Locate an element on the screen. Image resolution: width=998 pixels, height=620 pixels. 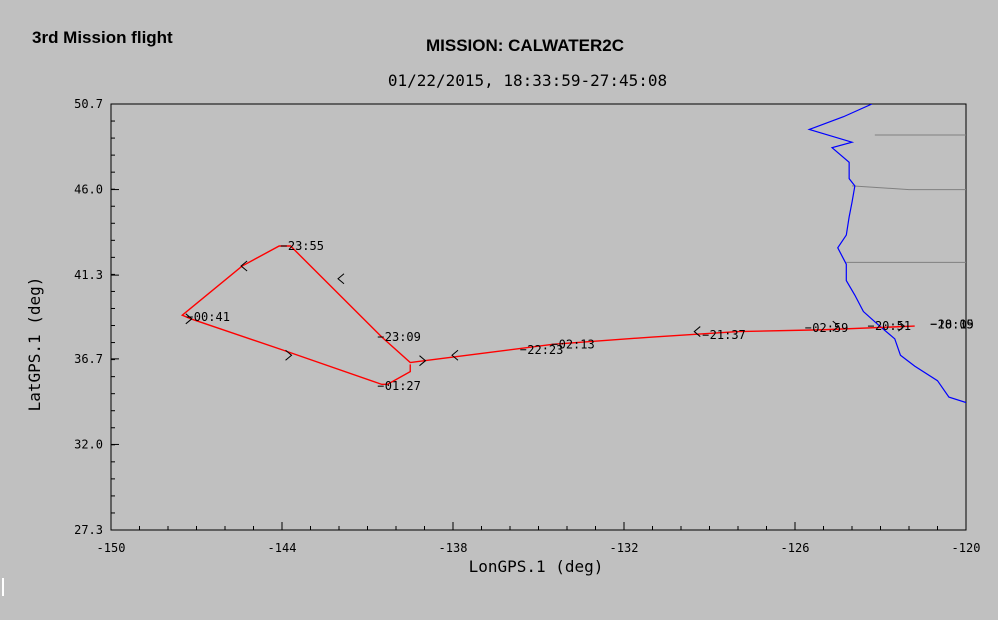
x-tick-label: -132 is located at coordinates (624, 548).